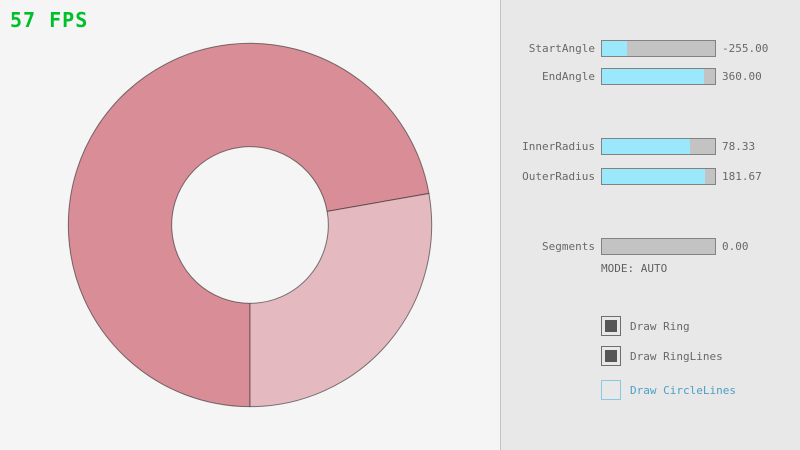 Image resolution: width=800 pixels, height=450 pixels. Describe the element at coordinates (646, 146) in the screenshot. I see `innerradius-slider-fill` at that location.